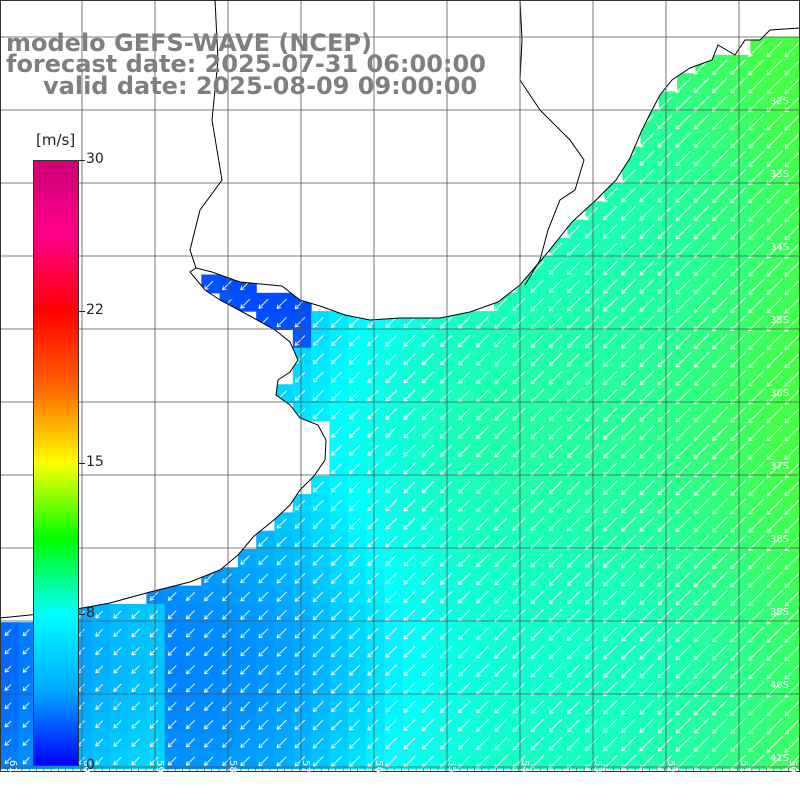 The height and width of the screenshot is (800, 800). Describe the element at coordinates (56, 463) in the screenshot. I see `colorbar` at that location.